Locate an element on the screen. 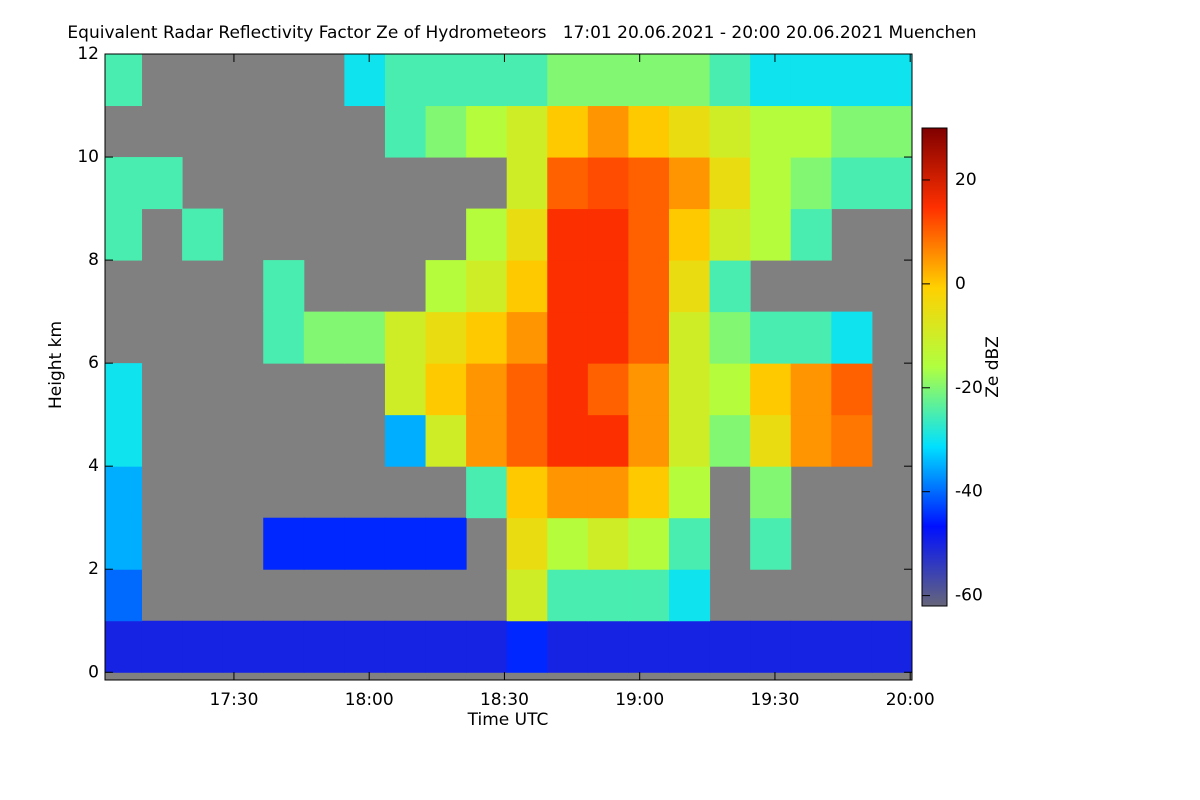 This screenshot has width=1200, height=800. colorbar-tick-label: -20 is located at coordinates (969, 388).